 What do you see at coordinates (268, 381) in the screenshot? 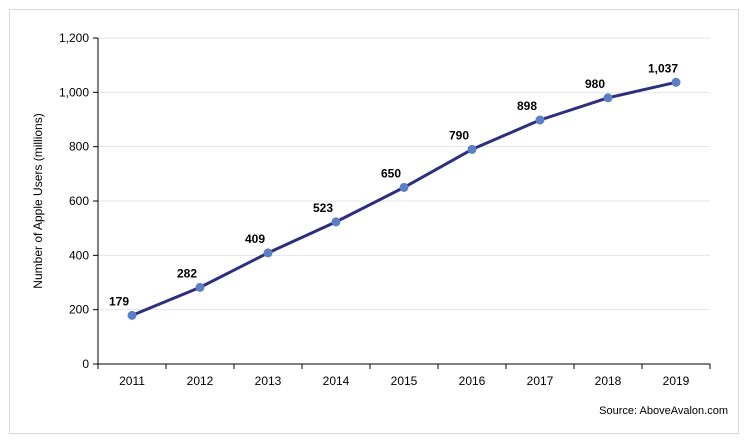
I see `x-tick-label: 2013` at bounding box center [268, 381].